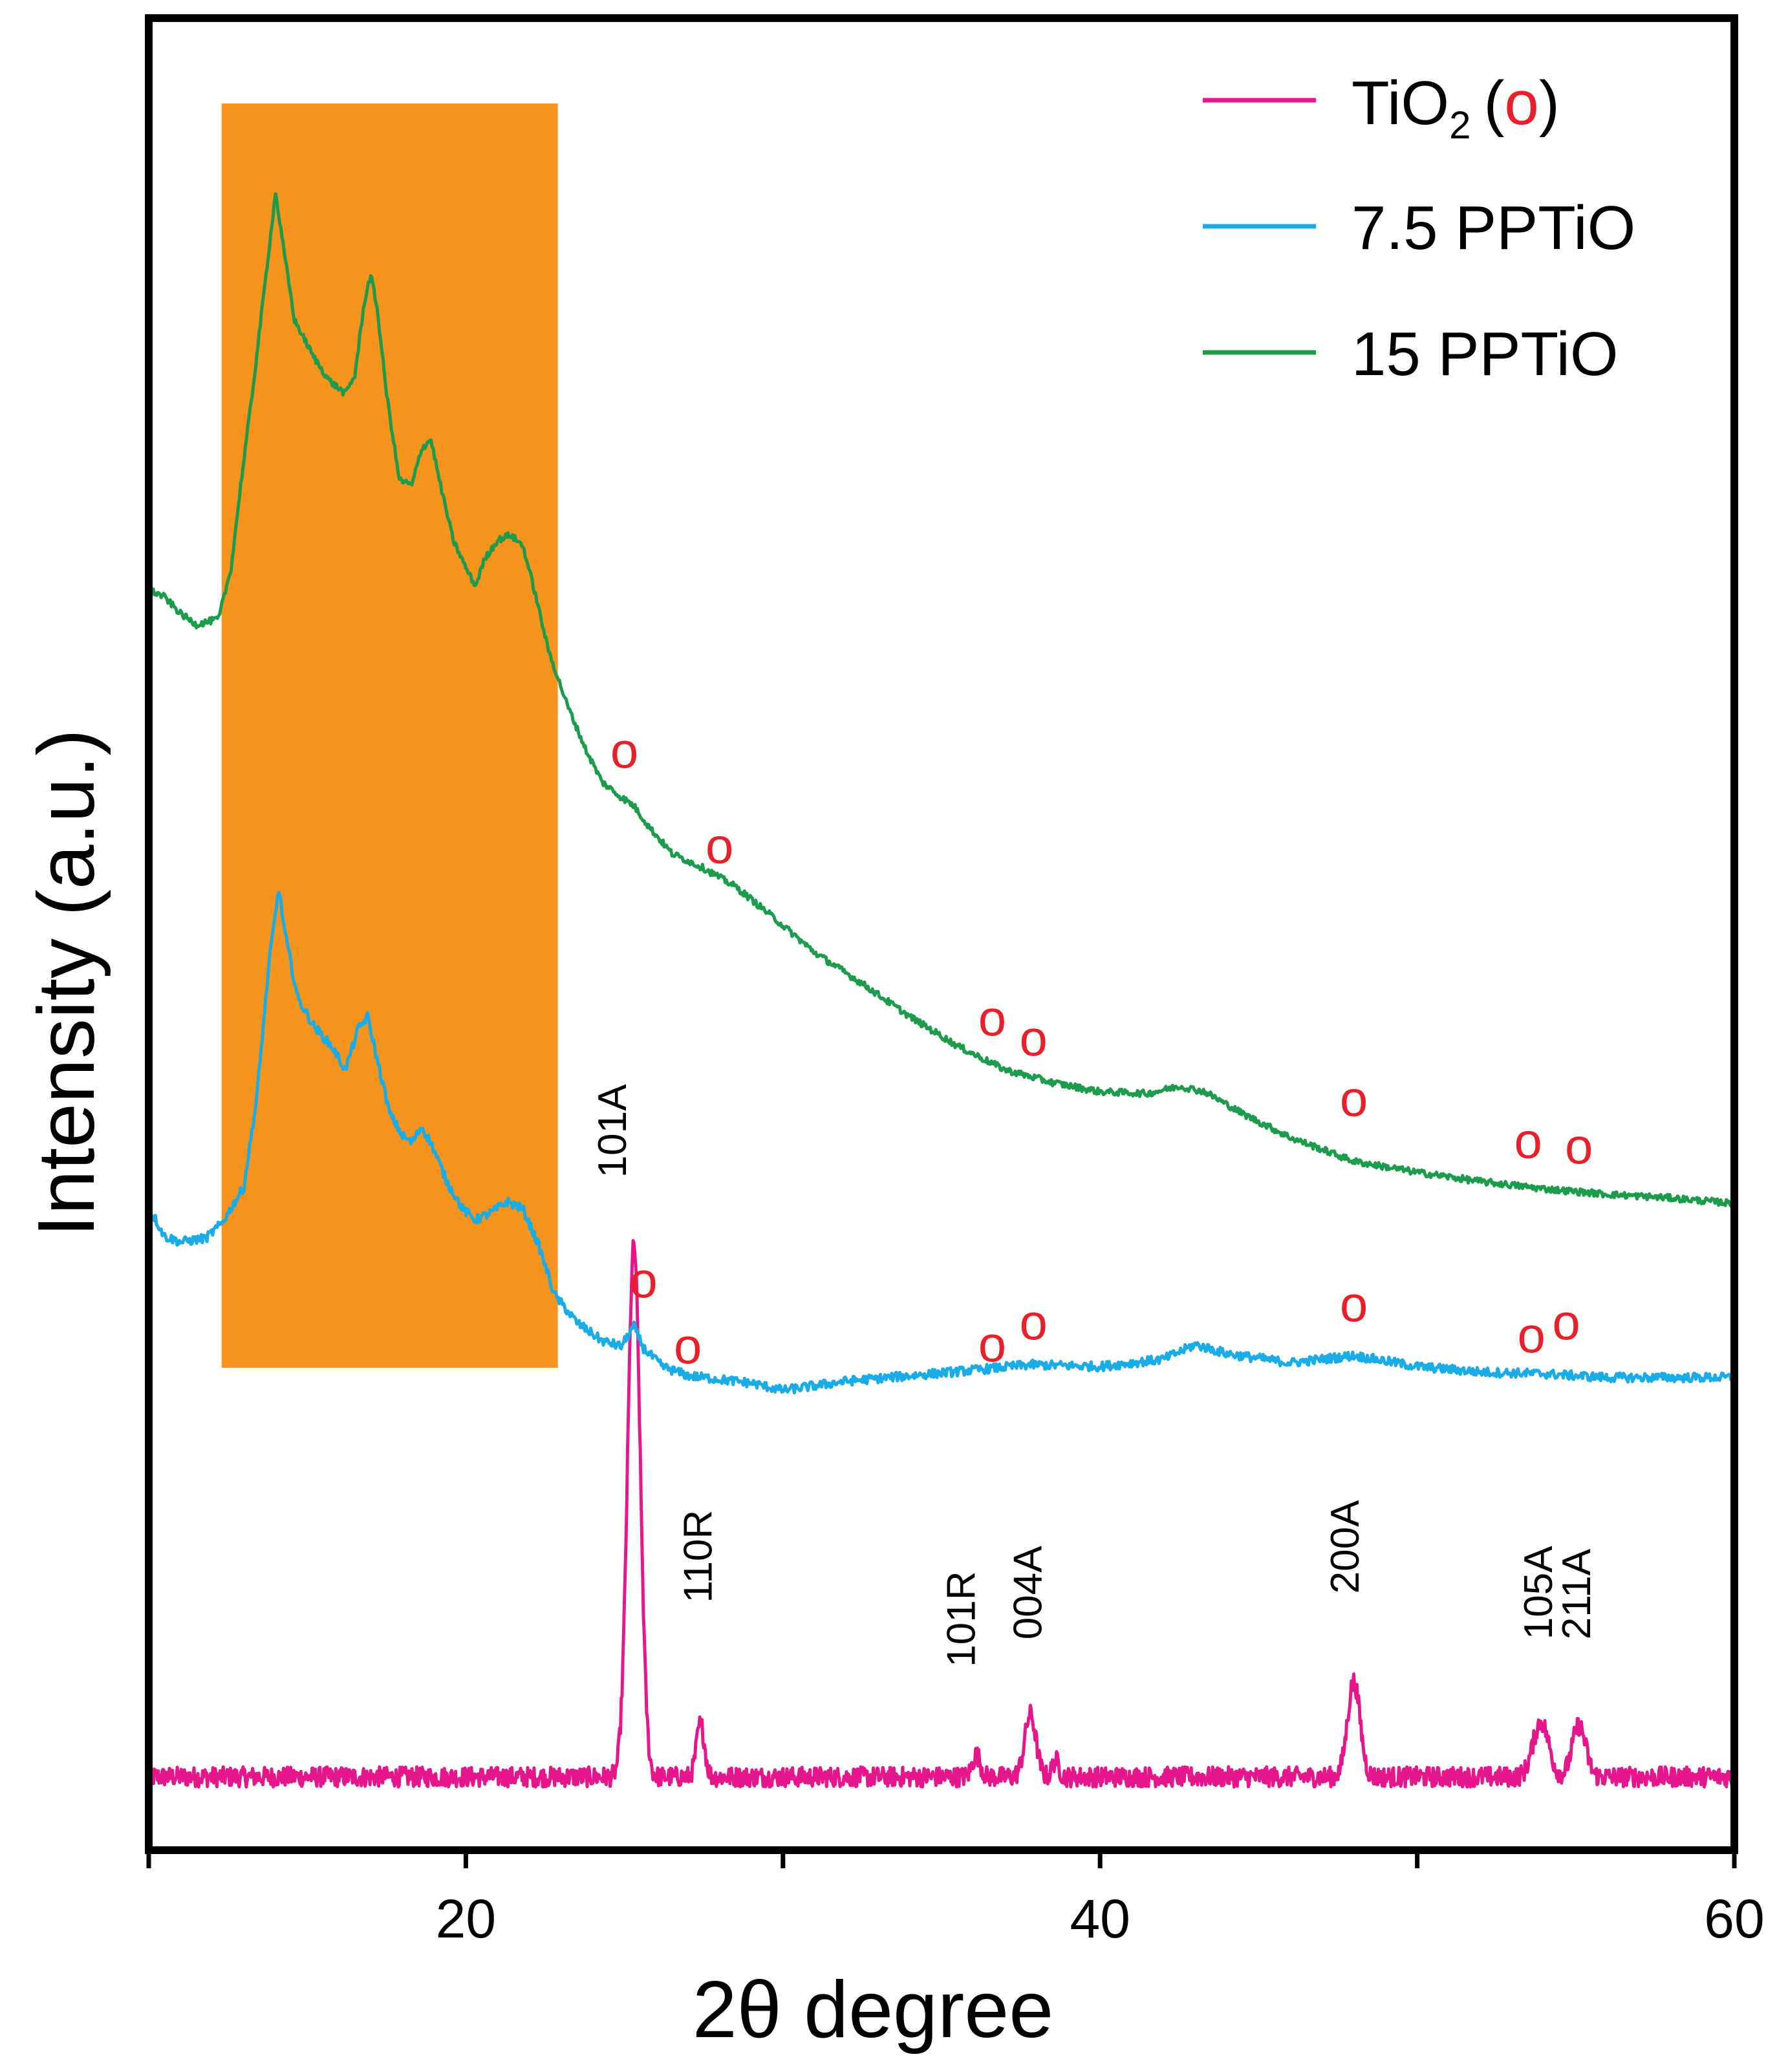  Describe the element at coordinates (1549, 103) in the screenshot. I see `legend-tio2-close: )` at that location.